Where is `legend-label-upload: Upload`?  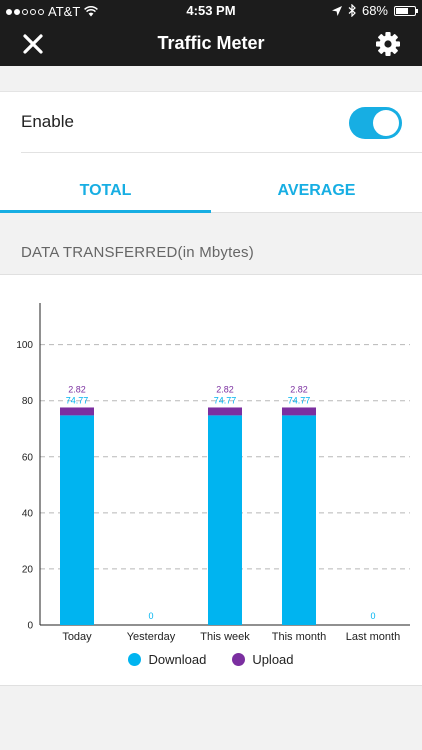 legend-label-upload: Upload is located at coordinates (273, 659).